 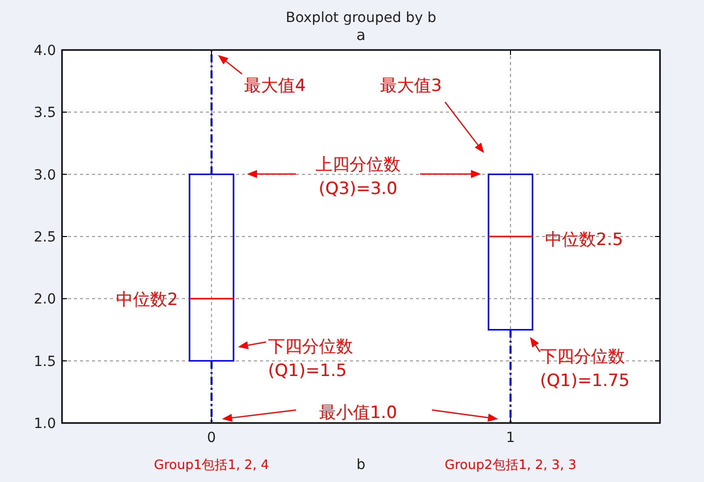 I want to click on y-tick-label: 2.0, so click(x=45, y=300).